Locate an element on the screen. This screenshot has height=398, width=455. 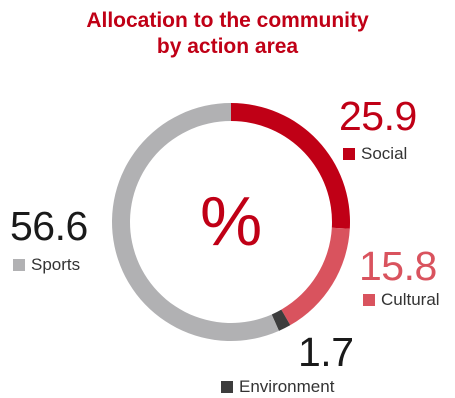
legend-item-cultural: Cultural is located at coordinates (401, 299).